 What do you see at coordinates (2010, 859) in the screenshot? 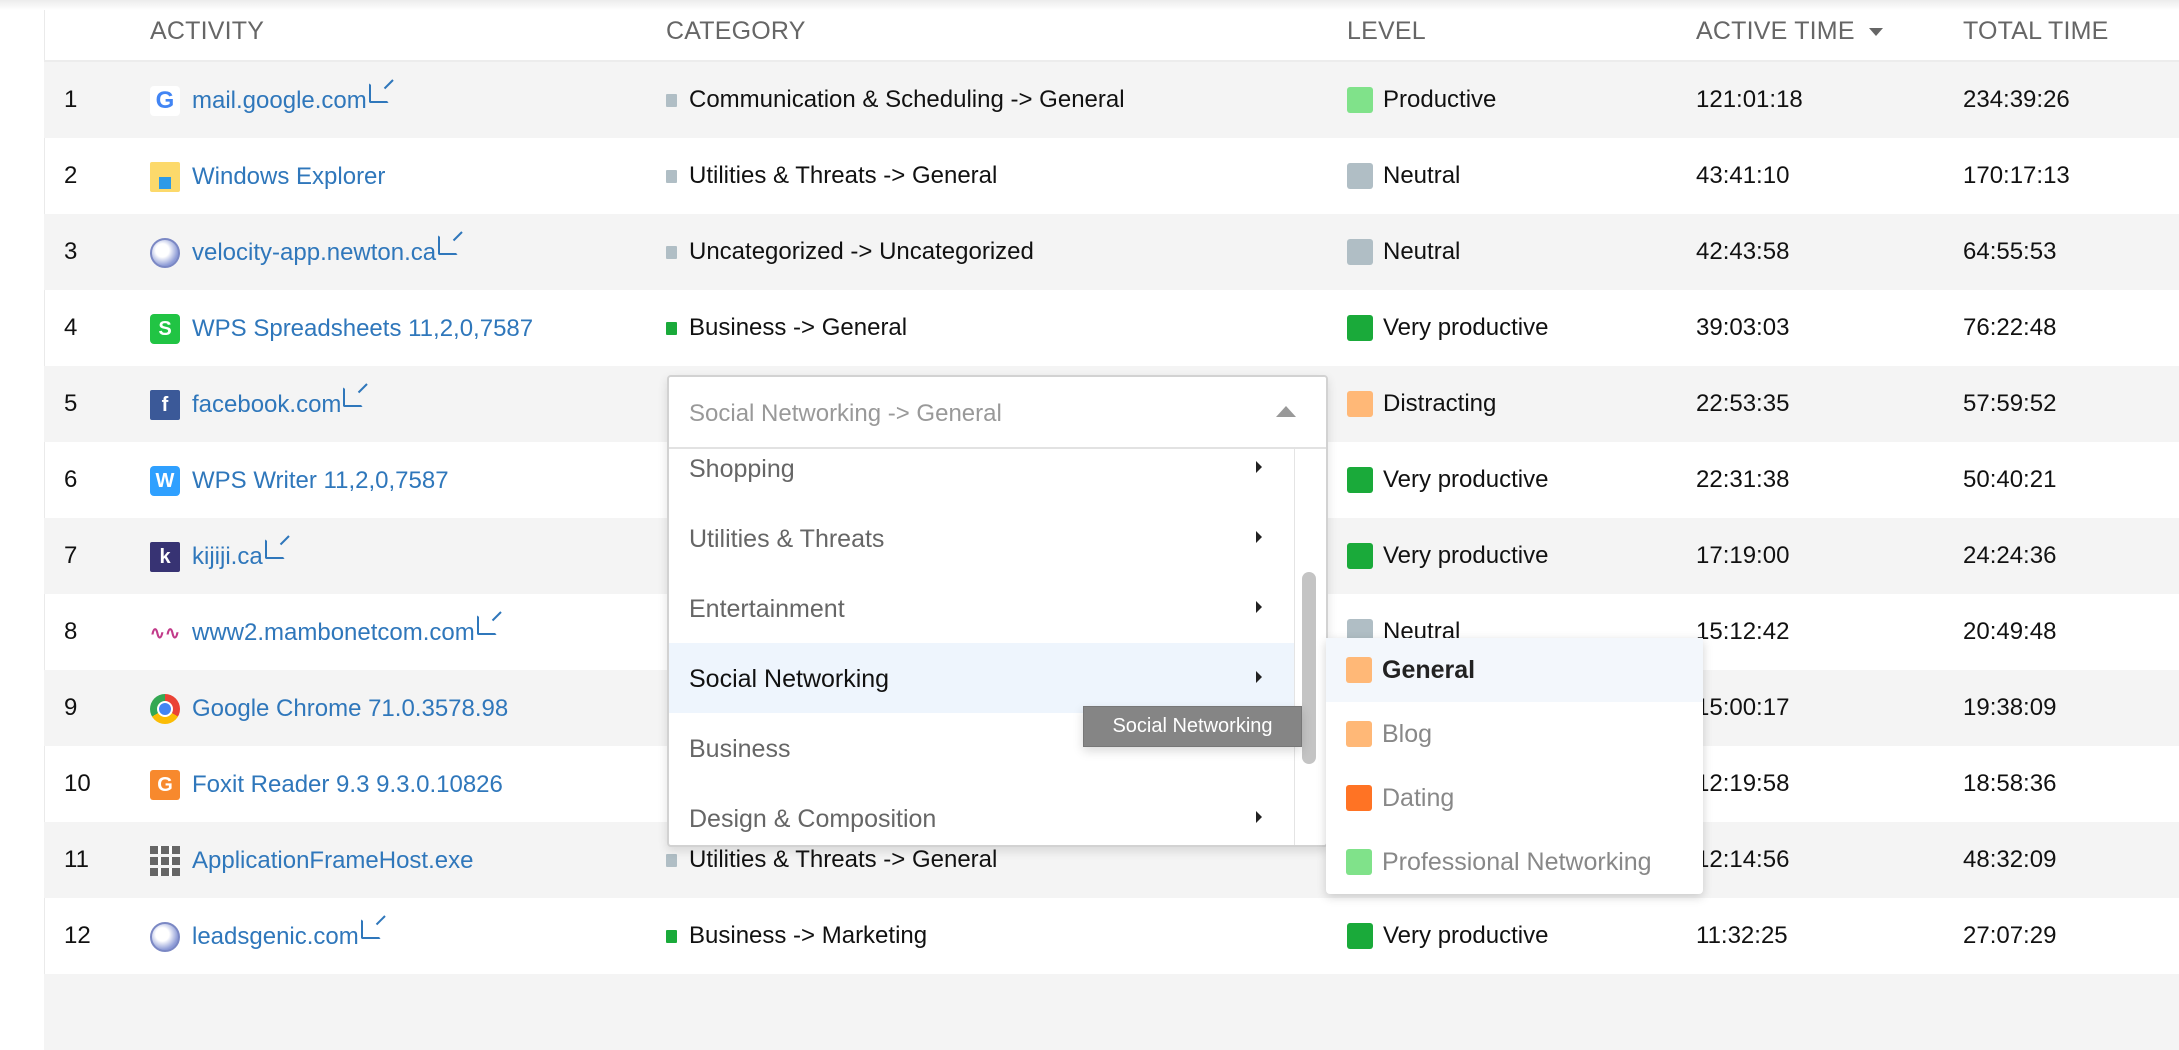
I see `total-time: 48:32:09` at bounding box center [2010, 859].